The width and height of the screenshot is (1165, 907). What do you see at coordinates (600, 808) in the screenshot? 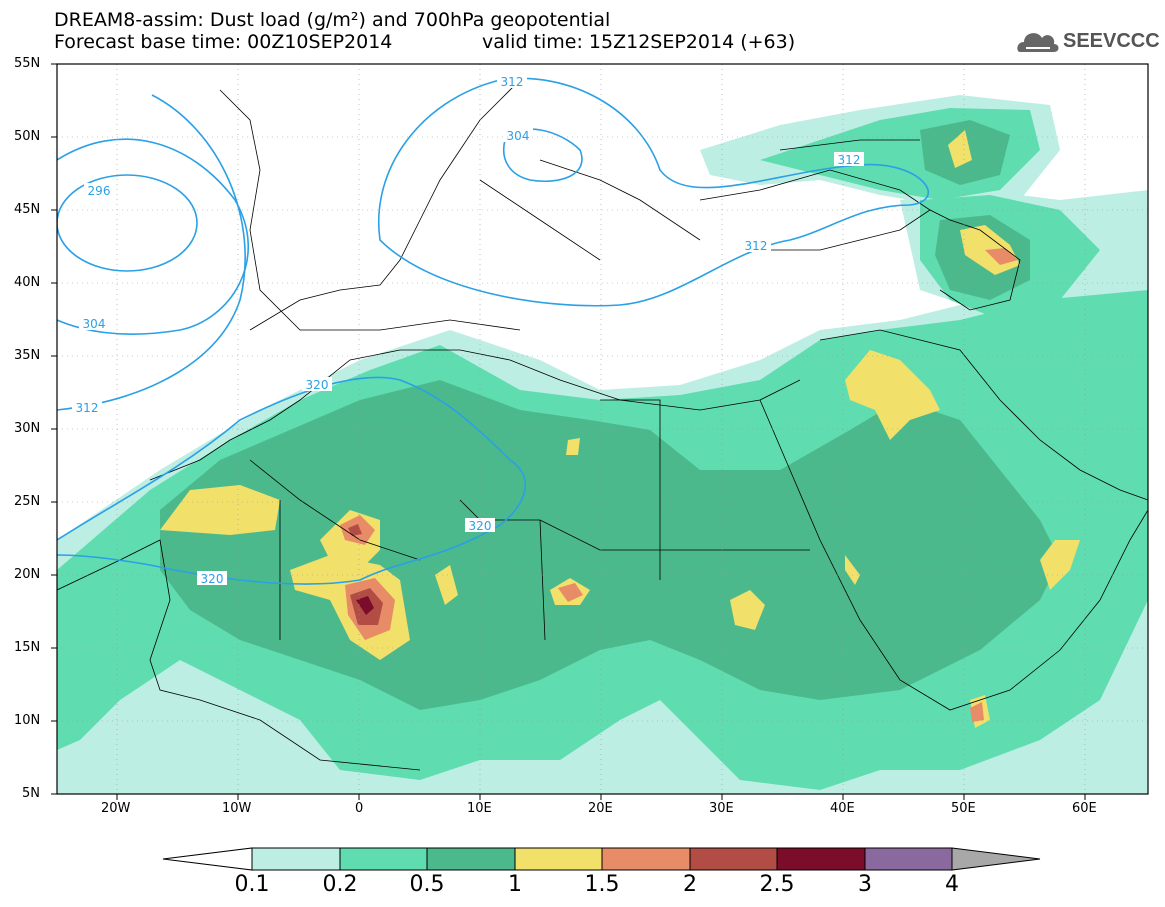
I see `lon-label: 20E` at bounding box center [600, 808].